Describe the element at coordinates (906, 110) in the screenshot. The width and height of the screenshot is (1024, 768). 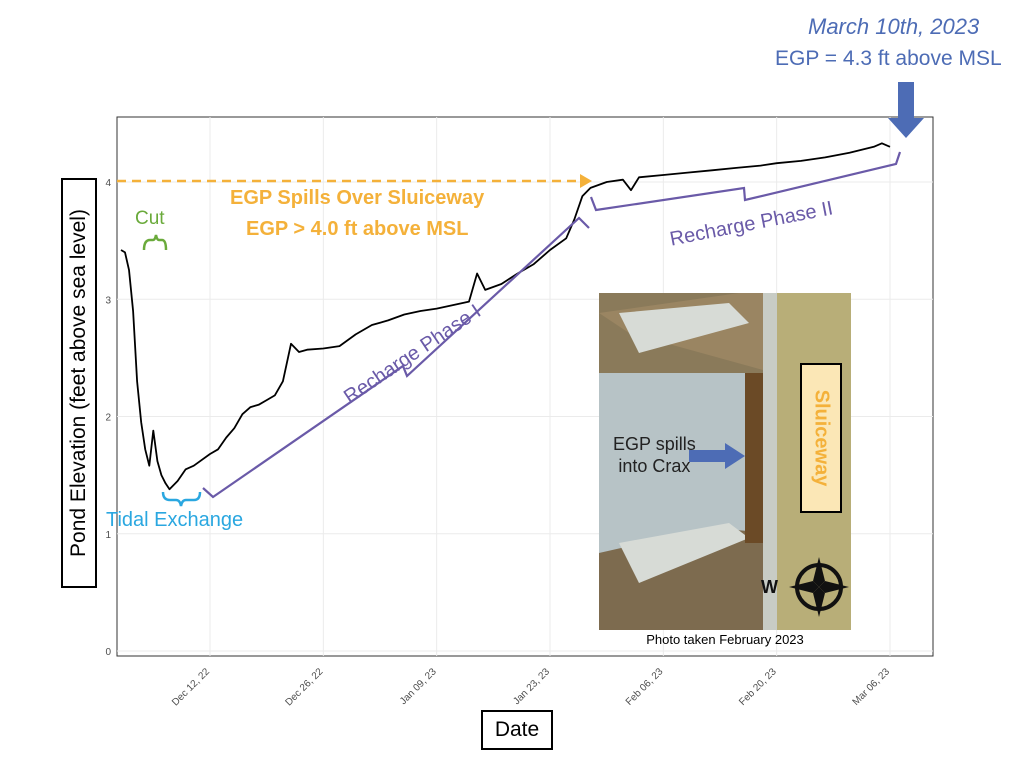
I see `callout-down-arrow` at that location.